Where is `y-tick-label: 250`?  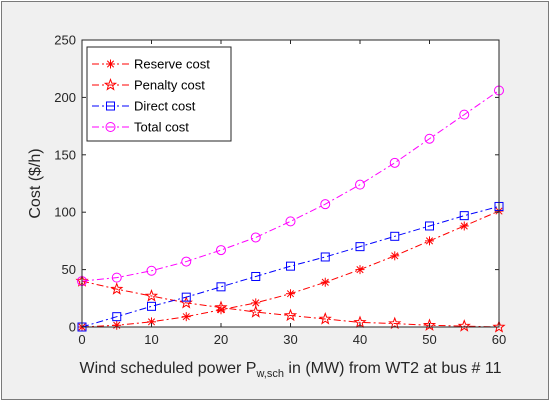 y-tick-label: 250 is located at coordinates (65, 40).